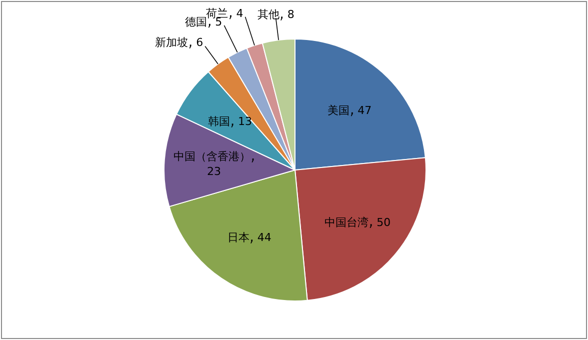 This screenshot has width=588, height=340. Describe the element at coordinates (196, 21) in the screenshot. I see `slice-label: 德国` at that location.